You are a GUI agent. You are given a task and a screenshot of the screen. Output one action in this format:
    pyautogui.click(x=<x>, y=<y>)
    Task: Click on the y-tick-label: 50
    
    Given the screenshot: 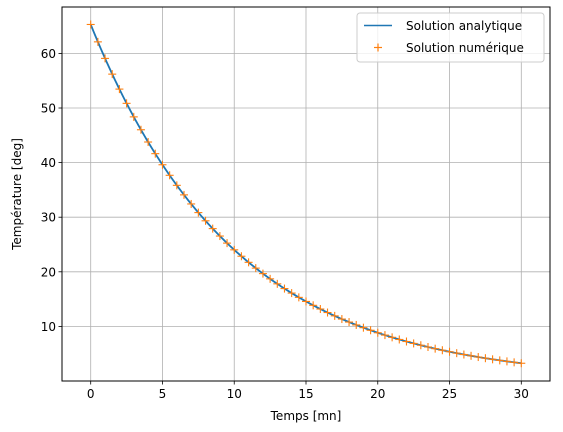 What is the action you would take?
    pyautogui.click(x=48, y=109)
    